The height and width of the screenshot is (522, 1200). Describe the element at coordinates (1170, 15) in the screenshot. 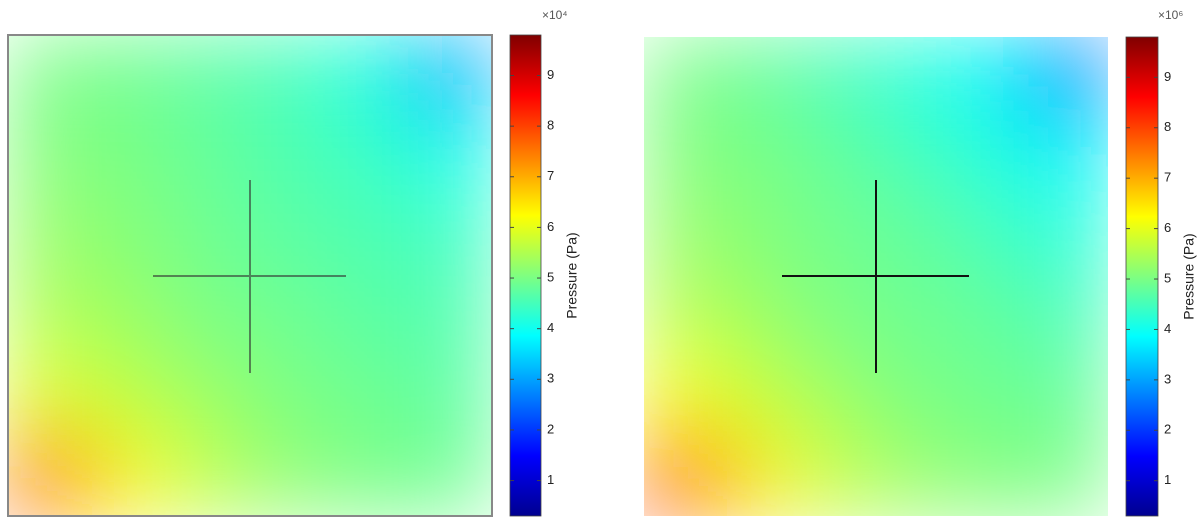

I see `colorbar-multiplier: ×10⁶` at that location.